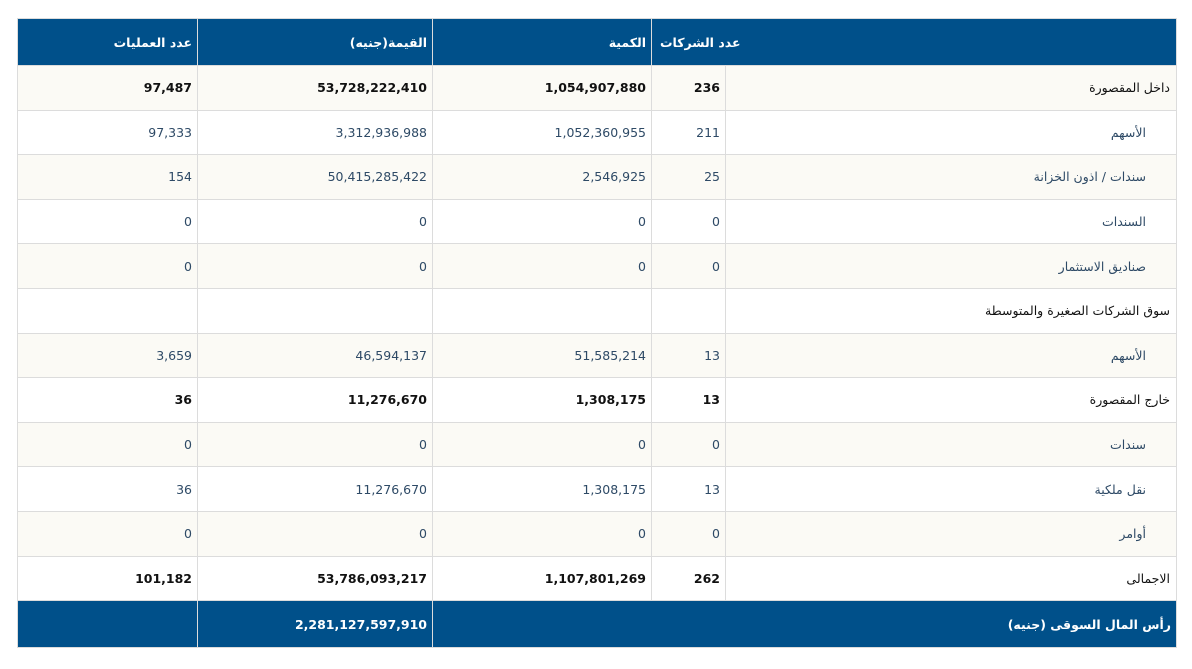  What do you see at coordinates (315, 624) in the screenshot?
I see `market-cap-value: 2,281,127,597,910` at bounding box center [315, 624].